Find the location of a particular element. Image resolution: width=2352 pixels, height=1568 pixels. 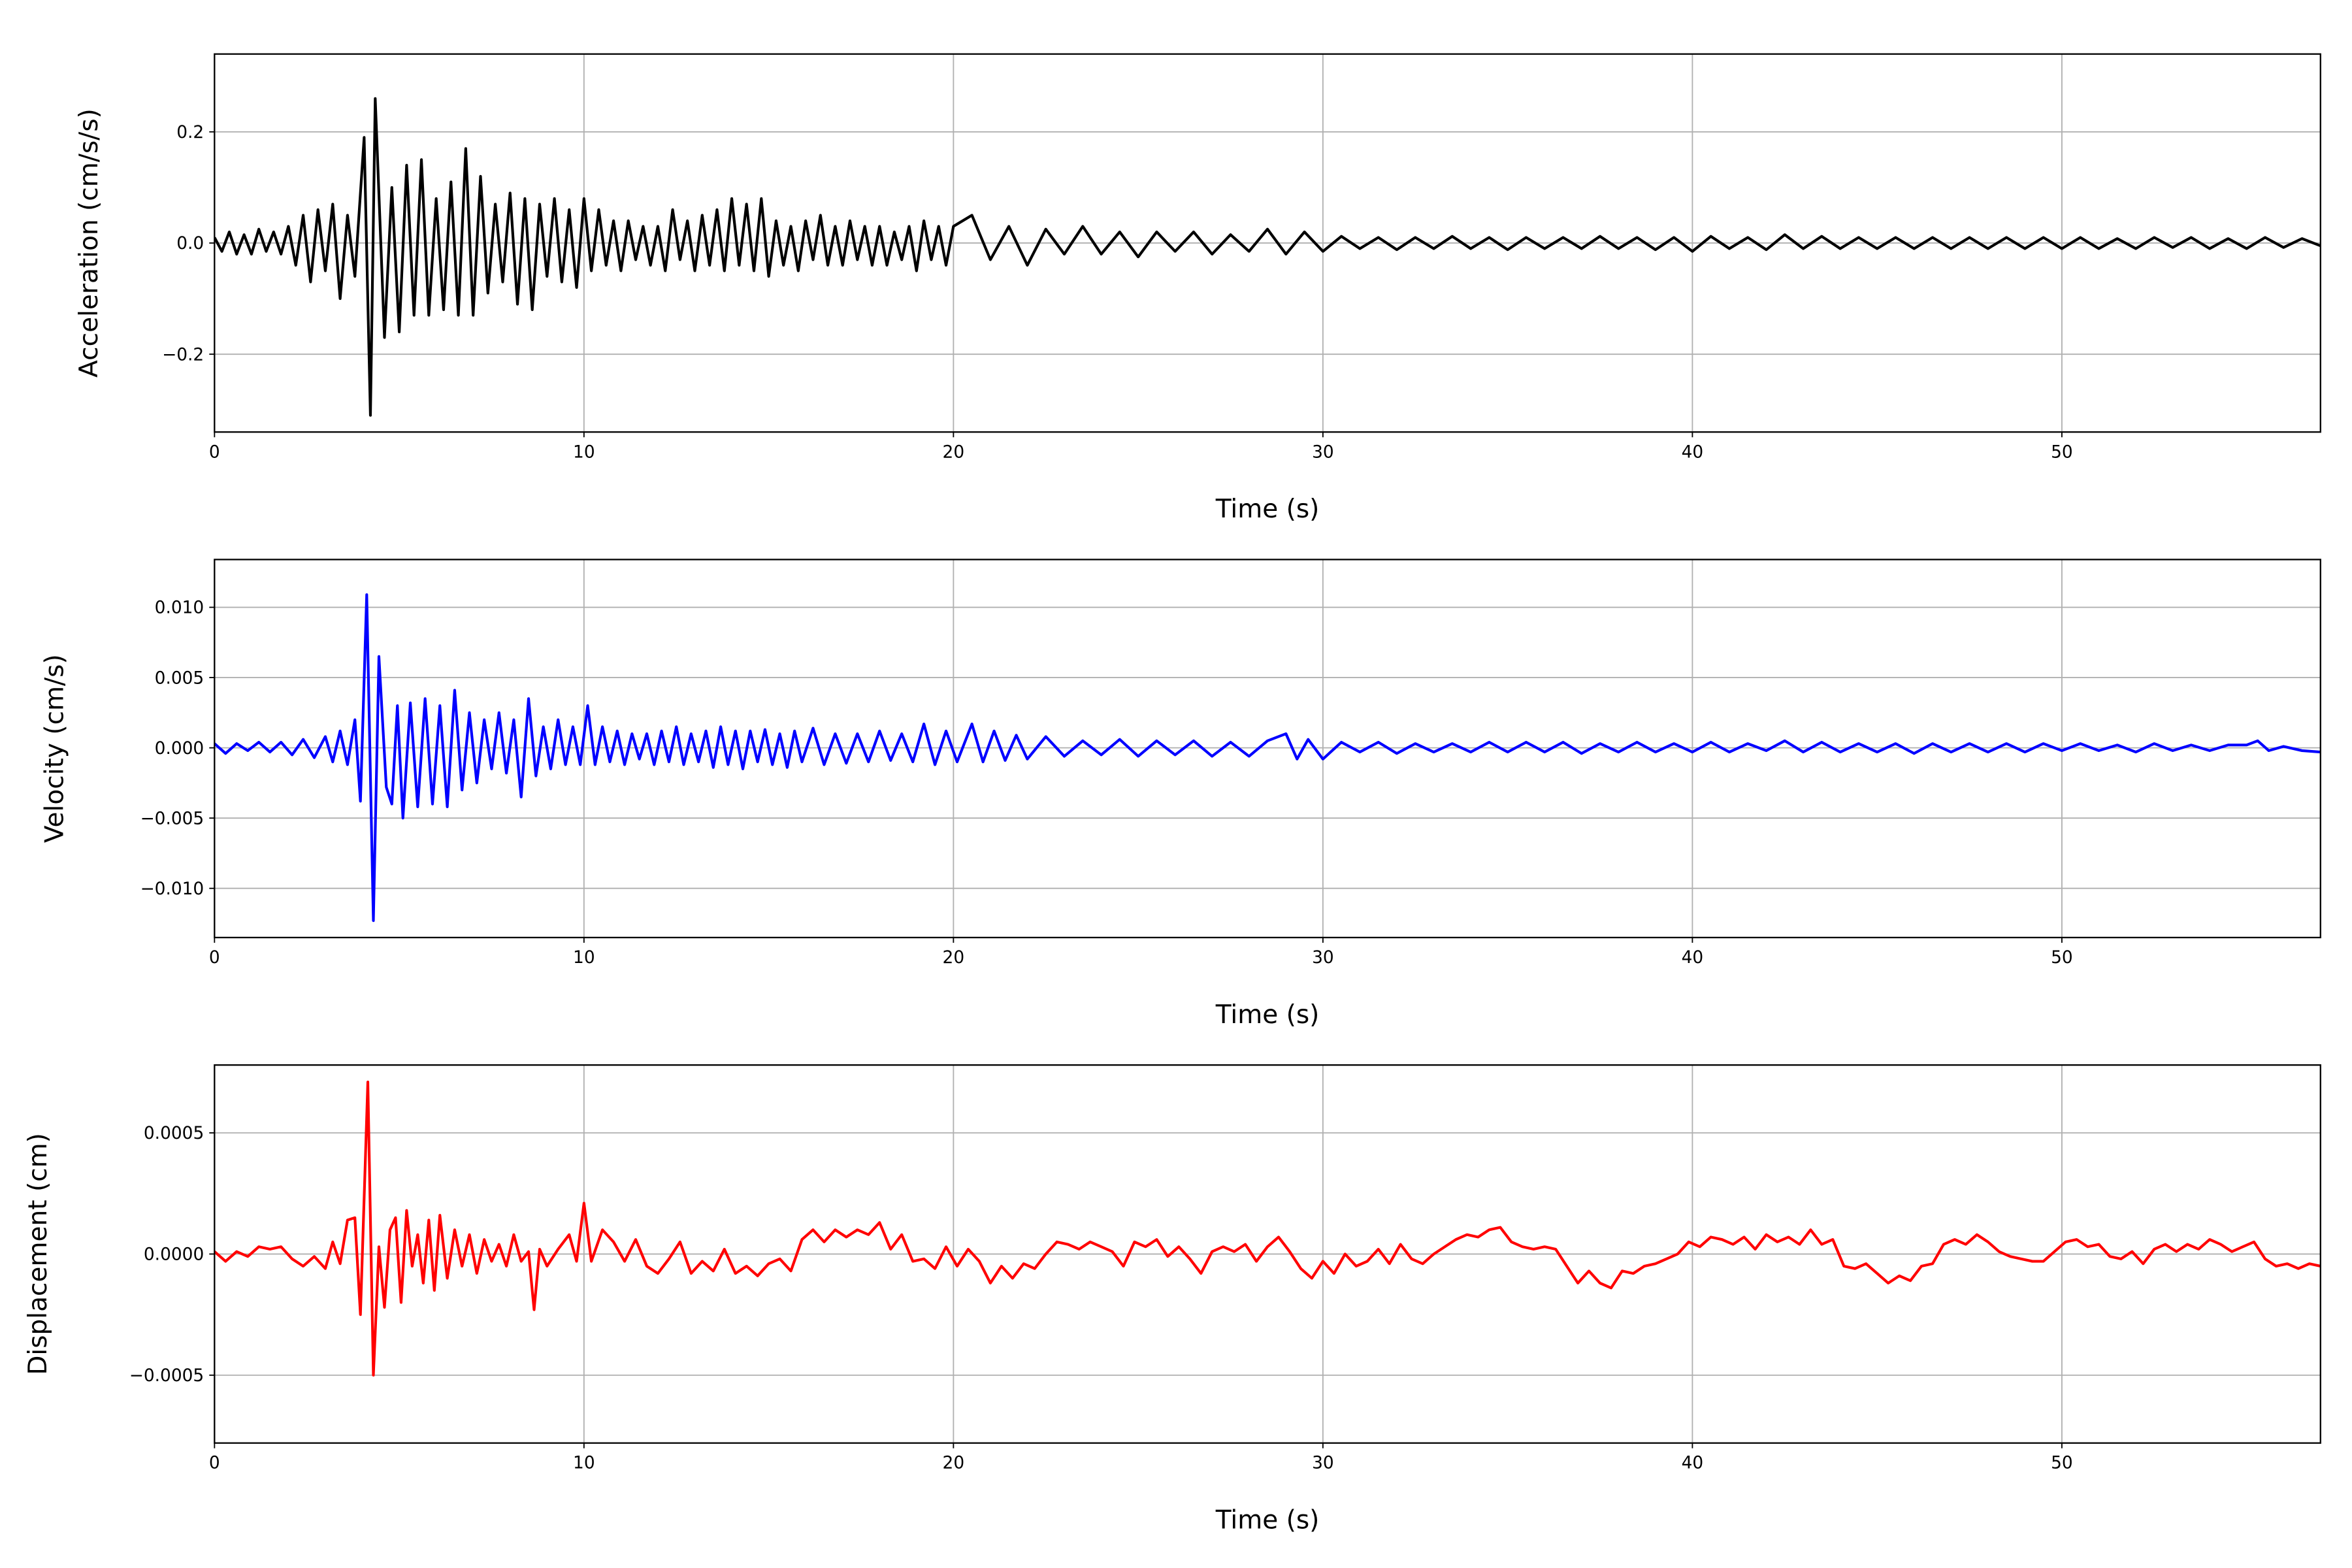

y-tick-label: 0.2 is located at coordinates (190, 132).